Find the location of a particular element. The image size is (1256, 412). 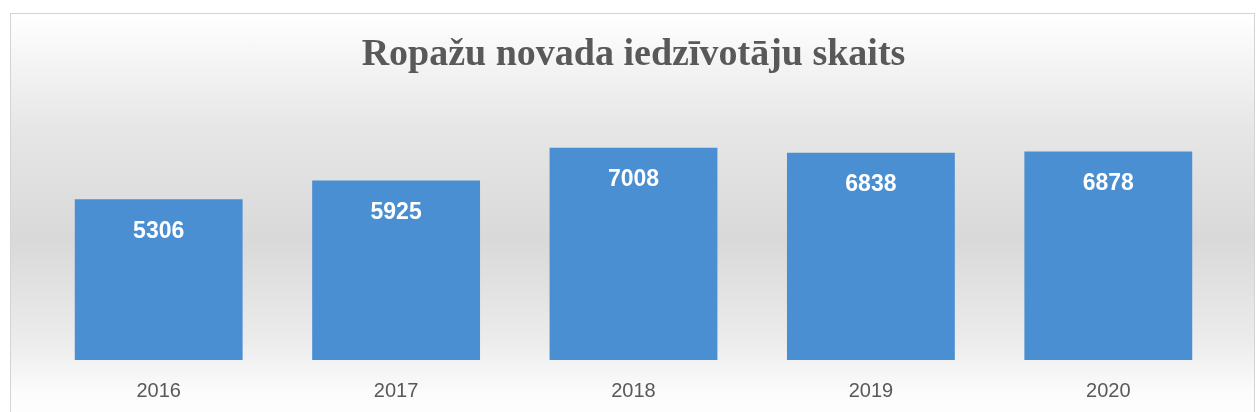

data-label: 7008 is located at coordinates (633, 178).